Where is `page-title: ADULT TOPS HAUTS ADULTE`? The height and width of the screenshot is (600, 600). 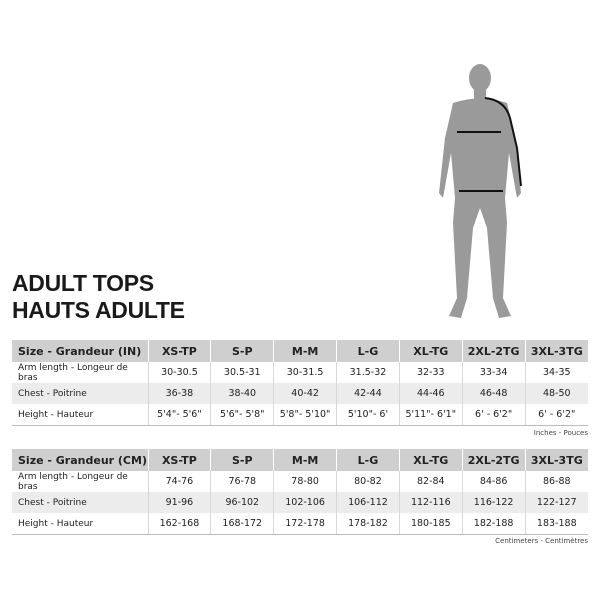 page-title: ADULT TOPS HAUTS ADULTE is located at coordinates (98, 297).